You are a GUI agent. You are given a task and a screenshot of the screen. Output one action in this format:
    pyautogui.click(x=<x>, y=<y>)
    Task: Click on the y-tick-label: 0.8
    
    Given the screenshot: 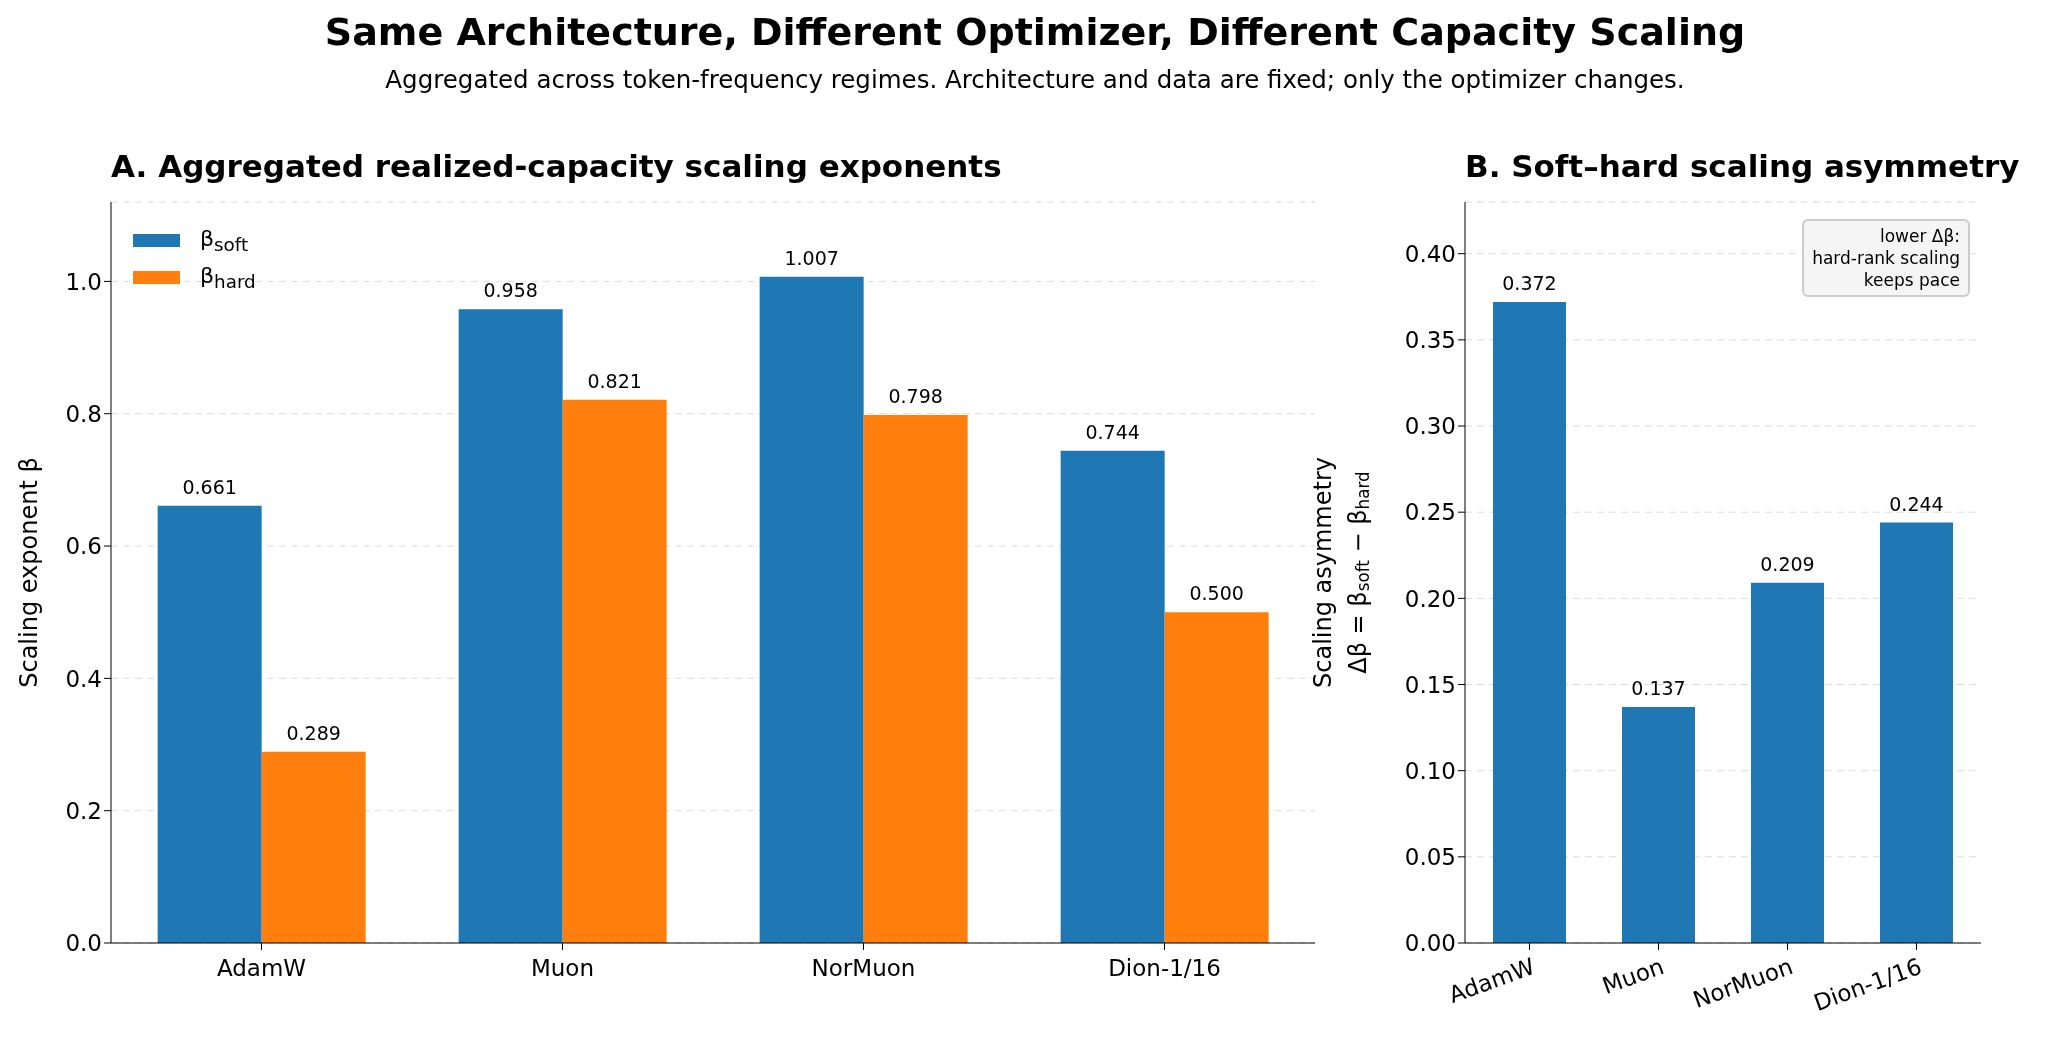 What is the action you would take?
    pyautogui.click(x=83, y=413)
    